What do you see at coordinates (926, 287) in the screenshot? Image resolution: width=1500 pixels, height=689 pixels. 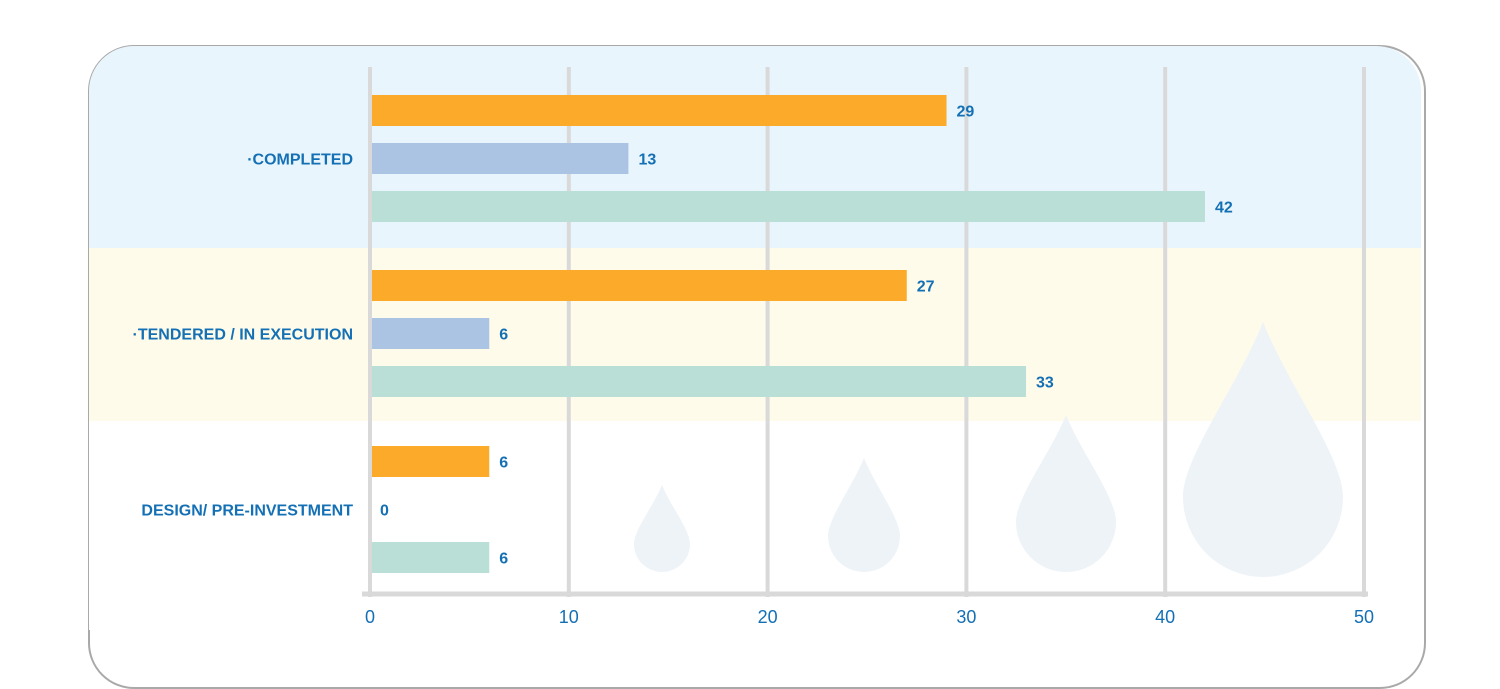 I see `data-label: 27` at bounding box center [926, 287].